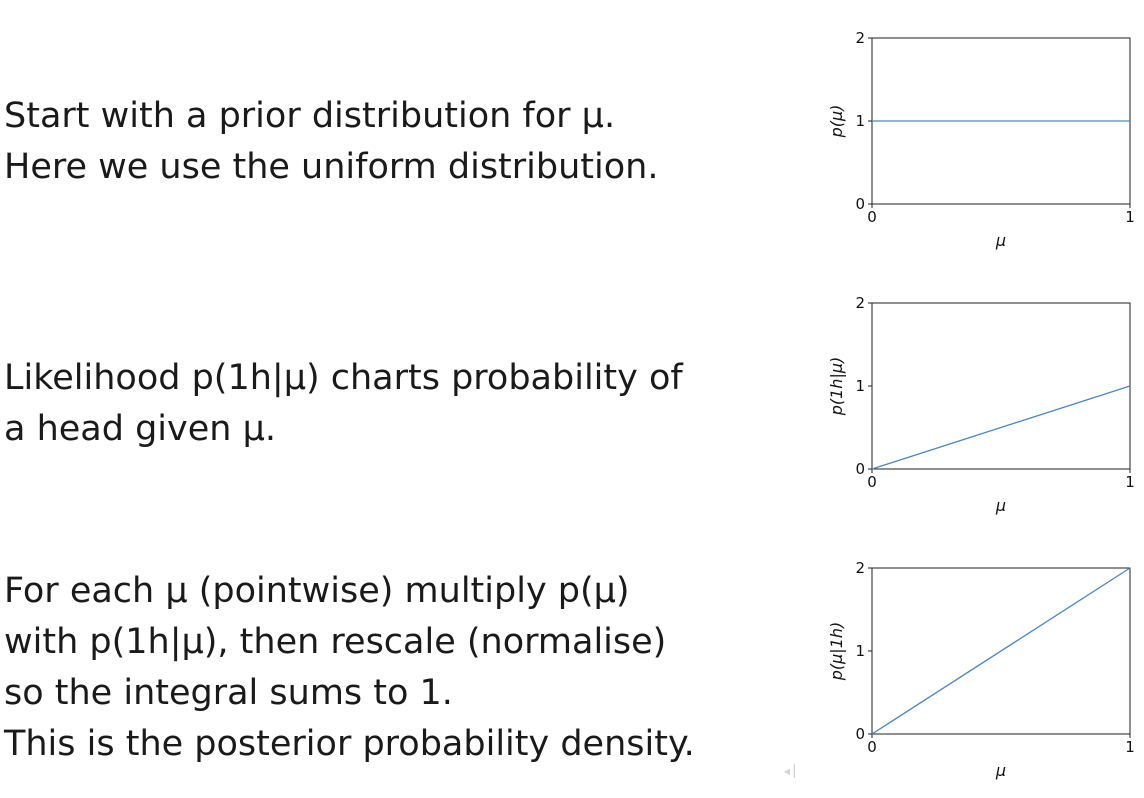 The height and width of the screenshot is (798, 1144). Describe the element at coordinates (981, 139) in the screenshot. I see `prior-chart: 0 1 2 0 1 μ p(μ)` at that location.